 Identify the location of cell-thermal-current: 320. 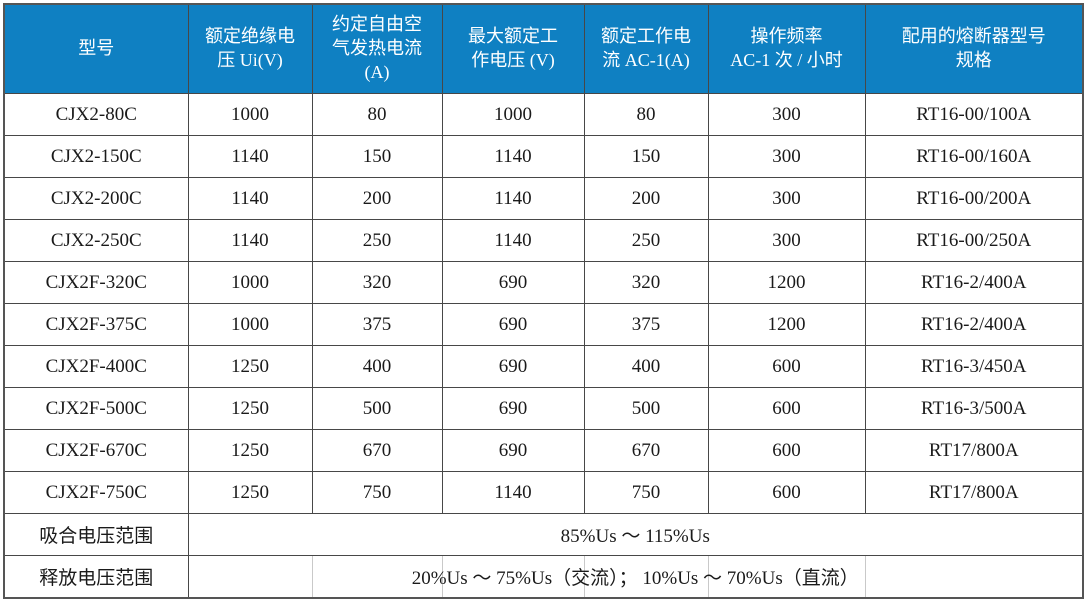
(377, 282).